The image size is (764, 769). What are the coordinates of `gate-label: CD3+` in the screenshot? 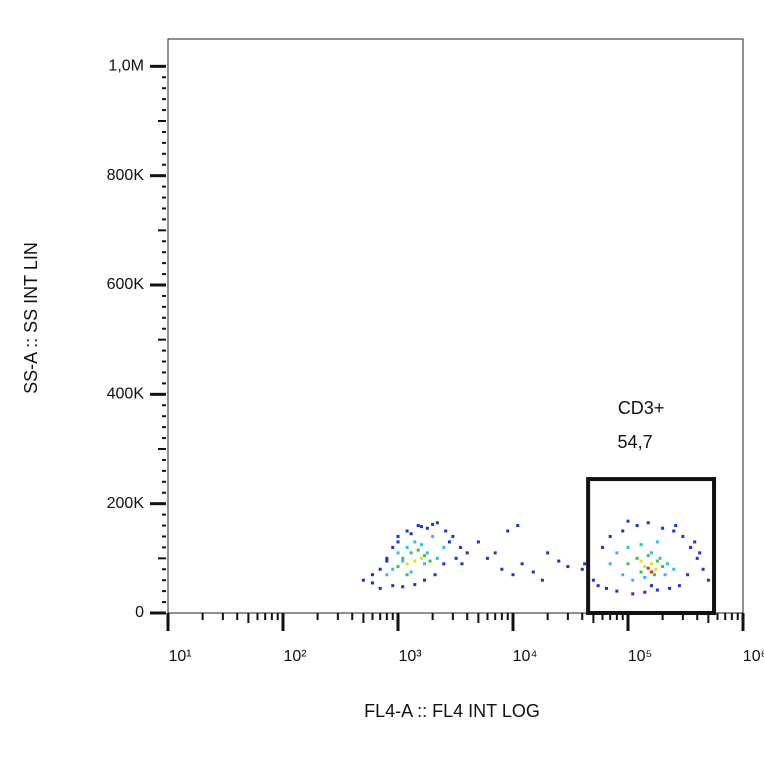 It's located at (641, 408).